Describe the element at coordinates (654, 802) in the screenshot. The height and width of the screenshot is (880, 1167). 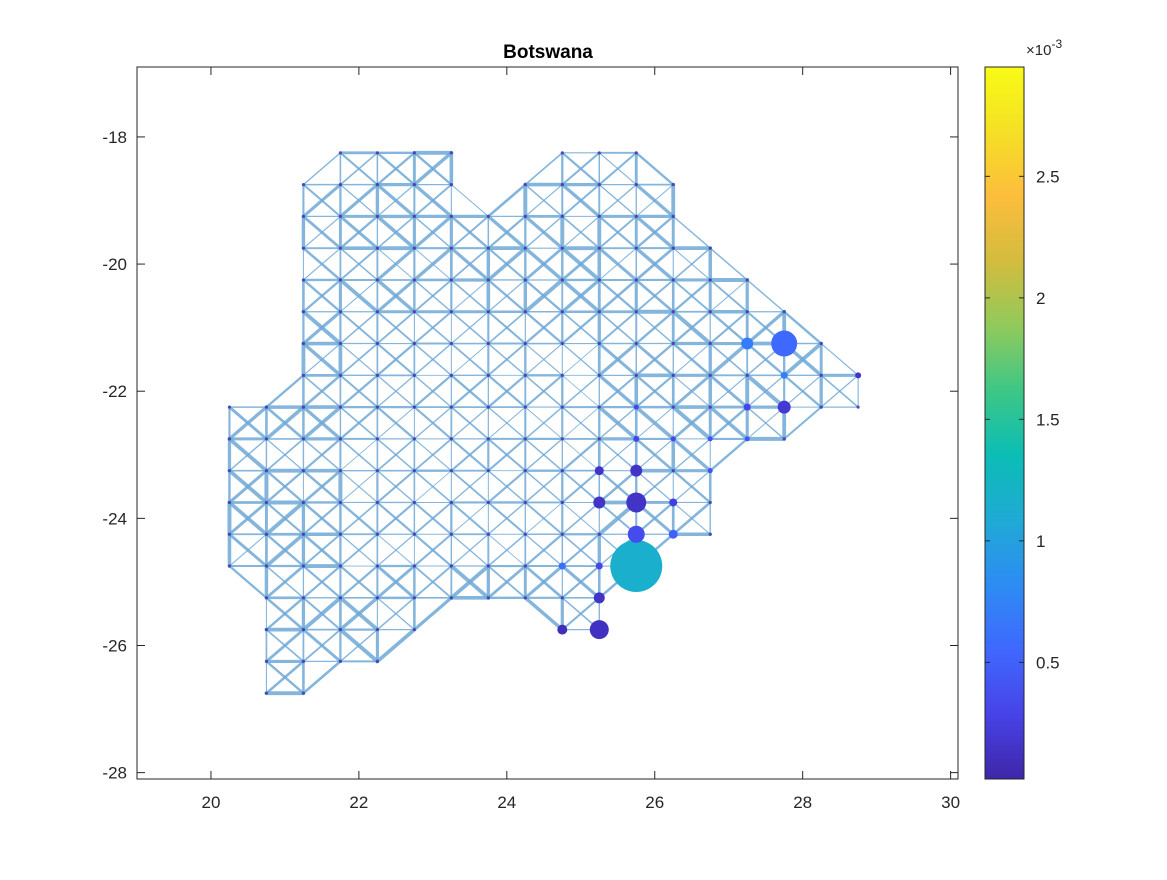
I see `x-tick-label: 26` at that location.